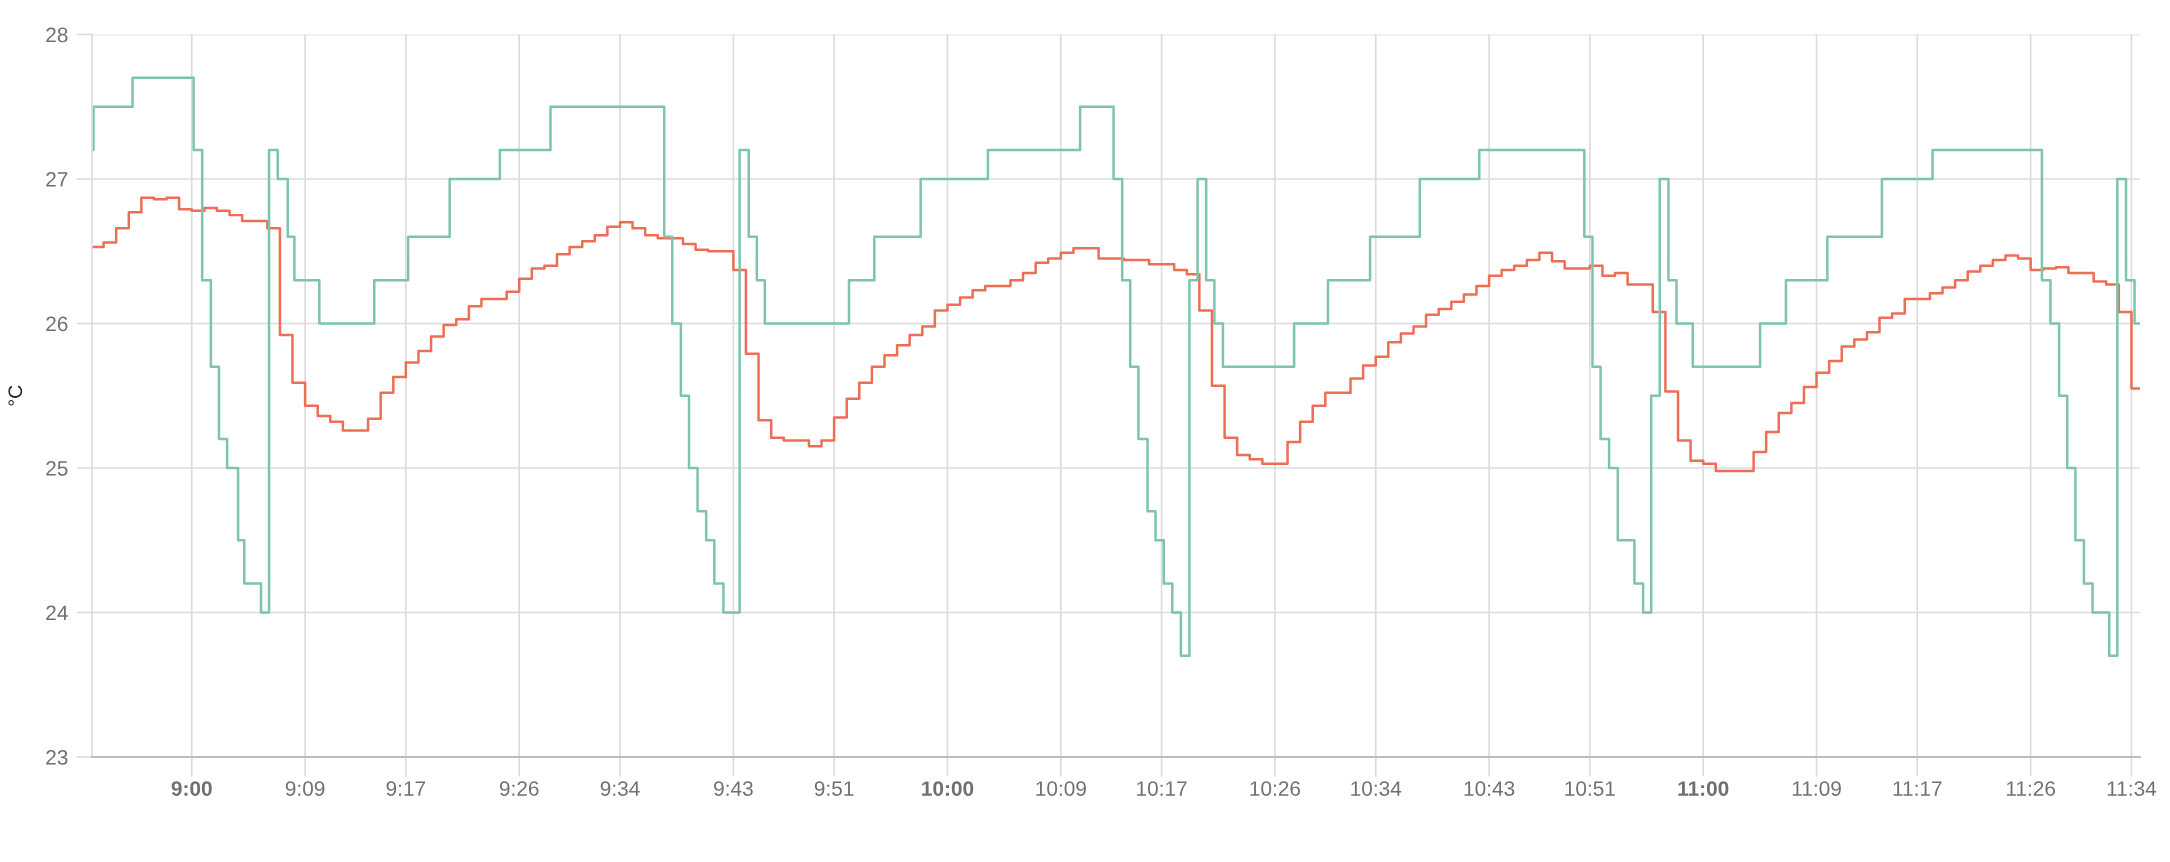 This screenshot has width=2170, height=862. Describe the element at coordinates (834, 788) in the screenshot. I see `x-tick-label: 9:51` at that location.